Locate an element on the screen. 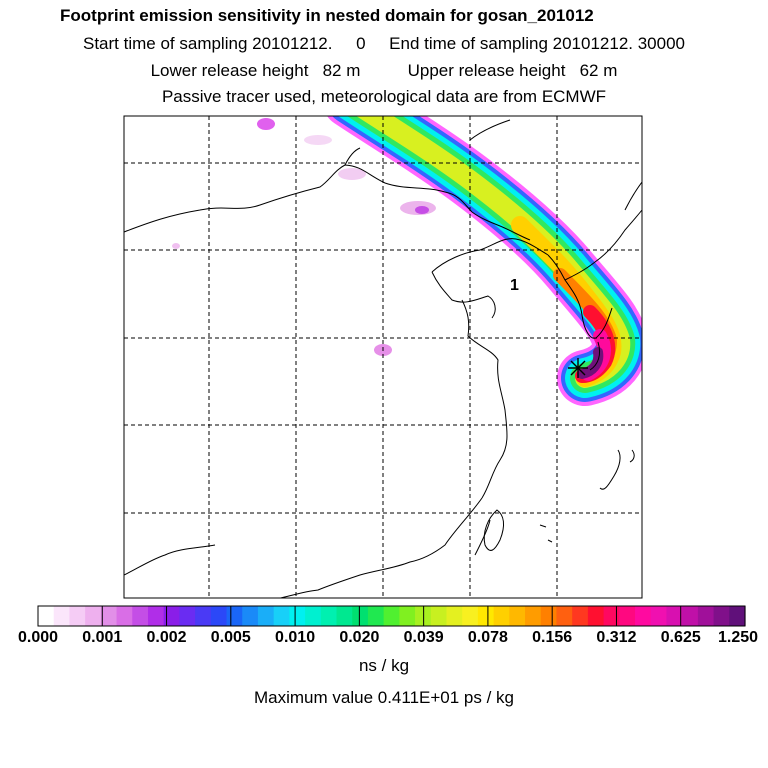 This screenshot has height=768, width=768. colorbar-tick-label: 0.020 is located at coordinates (359, 637).